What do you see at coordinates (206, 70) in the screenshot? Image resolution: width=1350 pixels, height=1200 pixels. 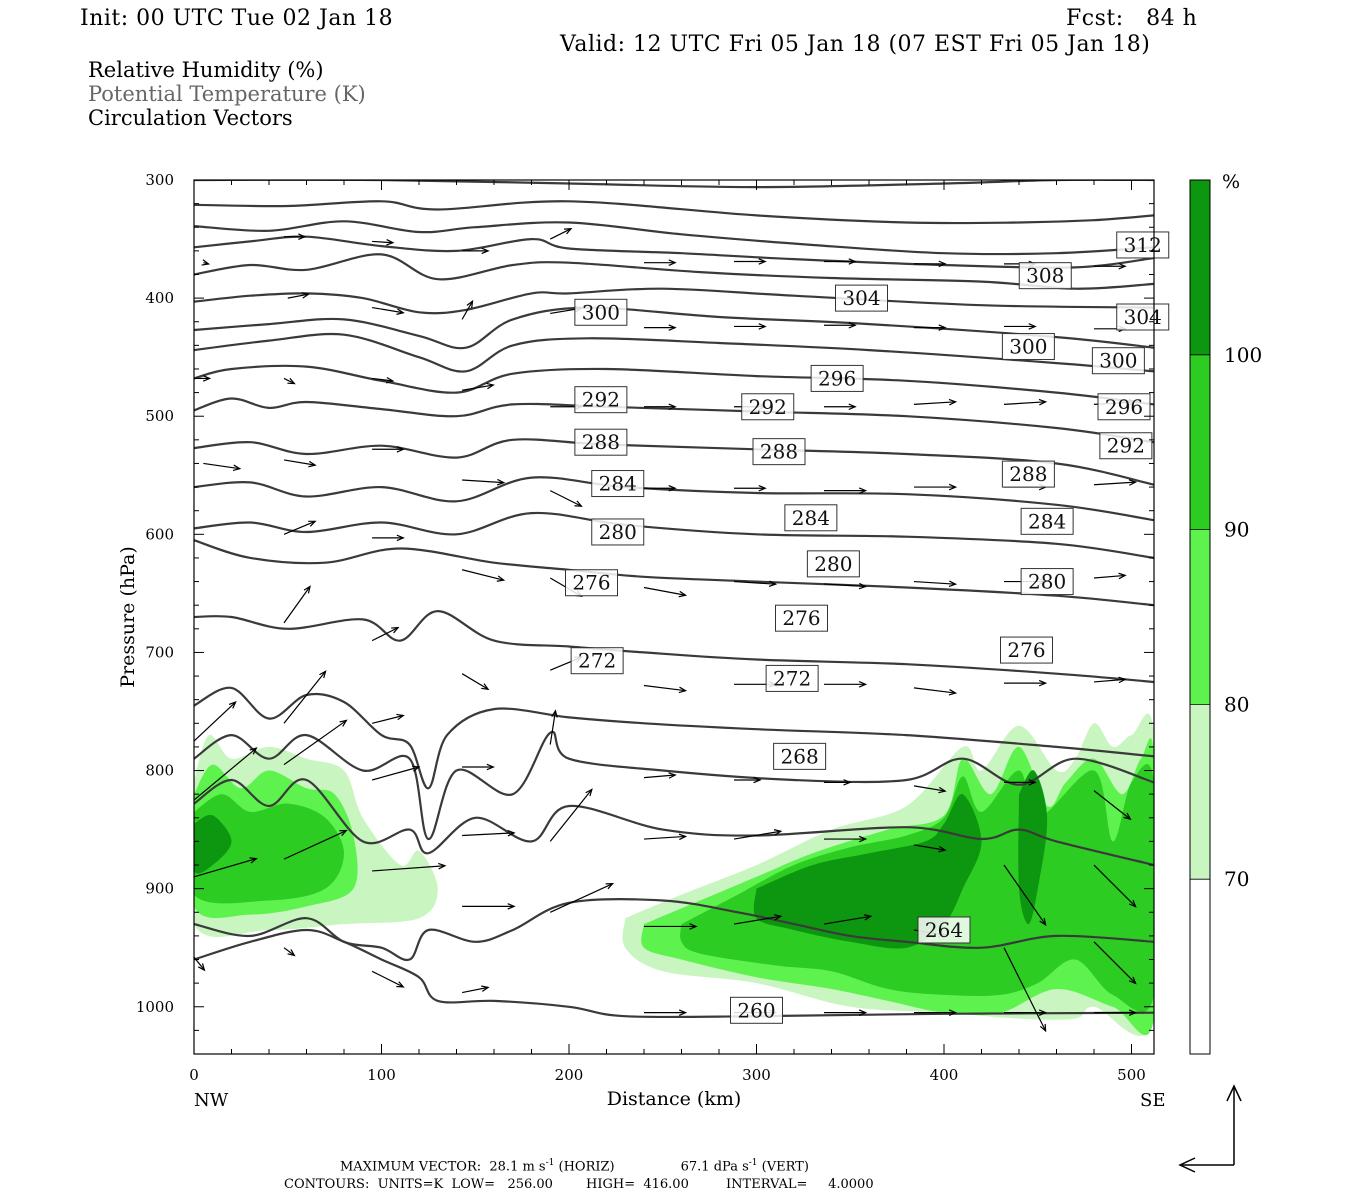 I see `field-rh-label: Relative Humidity (%)` at bounding box center [206, 70].